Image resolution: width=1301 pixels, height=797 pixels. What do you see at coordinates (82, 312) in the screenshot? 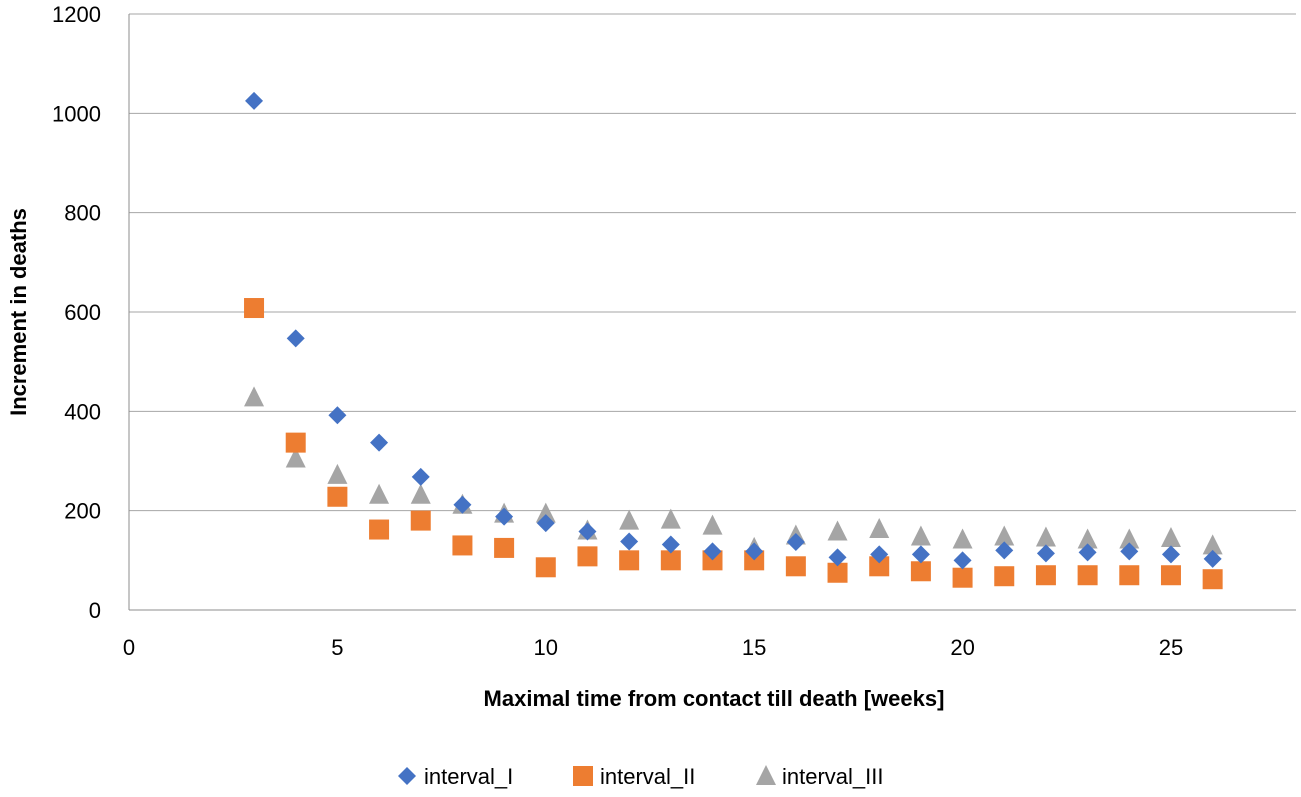
I see `y-tick-label: 600` at bounding box center [82, 312].